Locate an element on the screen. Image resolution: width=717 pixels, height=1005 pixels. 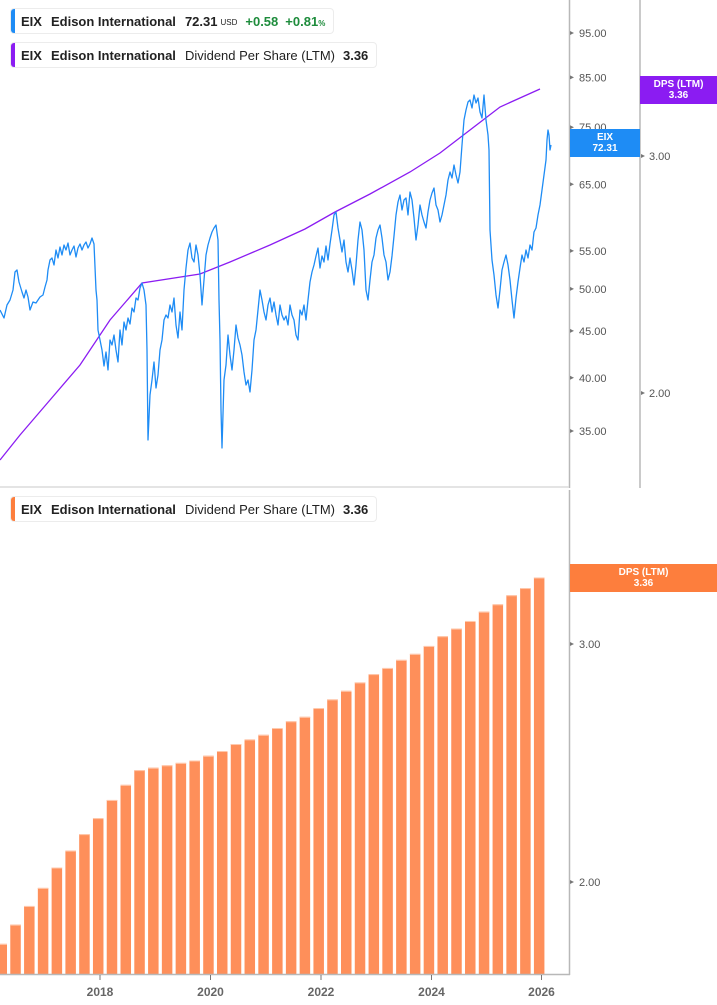
price-tick-label: 35.00 is located at coordinates (593, 432).